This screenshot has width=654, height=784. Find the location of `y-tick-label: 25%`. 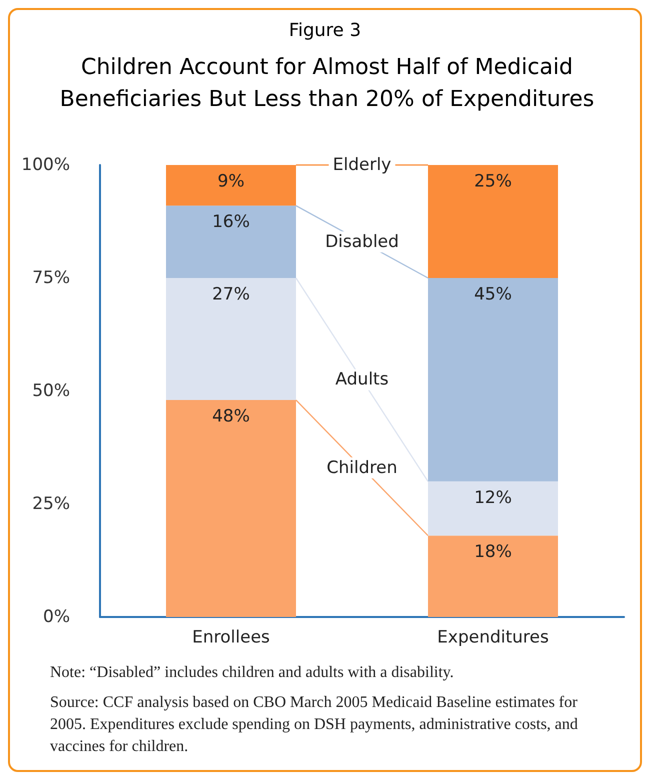

y-tick-label: 25% is located at coordinates (51, 504).